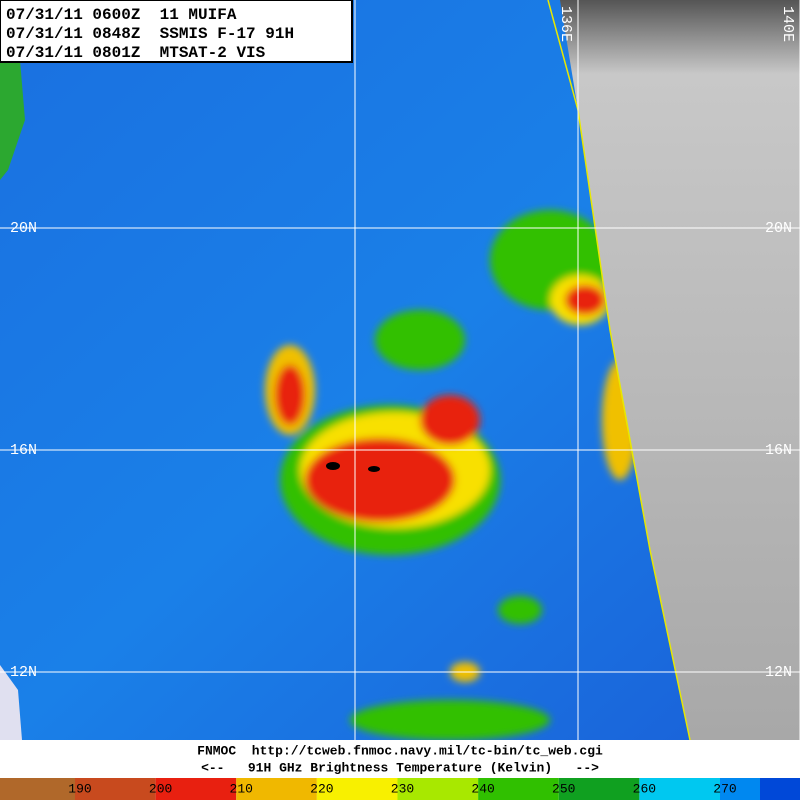 This screenshot has height=800, width=800. Describe the element at coordinates (482, 788) in the screenshot. I see `colorbar-label: 240` at that location.